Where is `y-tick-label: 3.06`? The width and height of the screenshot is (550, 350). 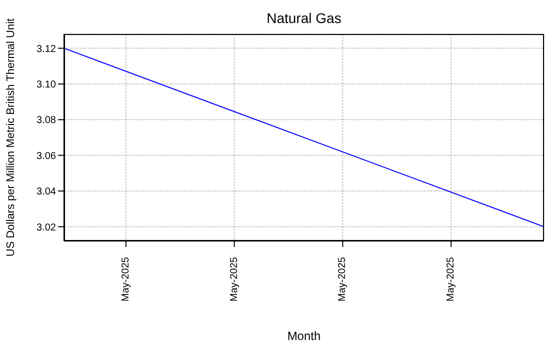 y-tick-label: 3.06 is located at coordinates (46, 156).